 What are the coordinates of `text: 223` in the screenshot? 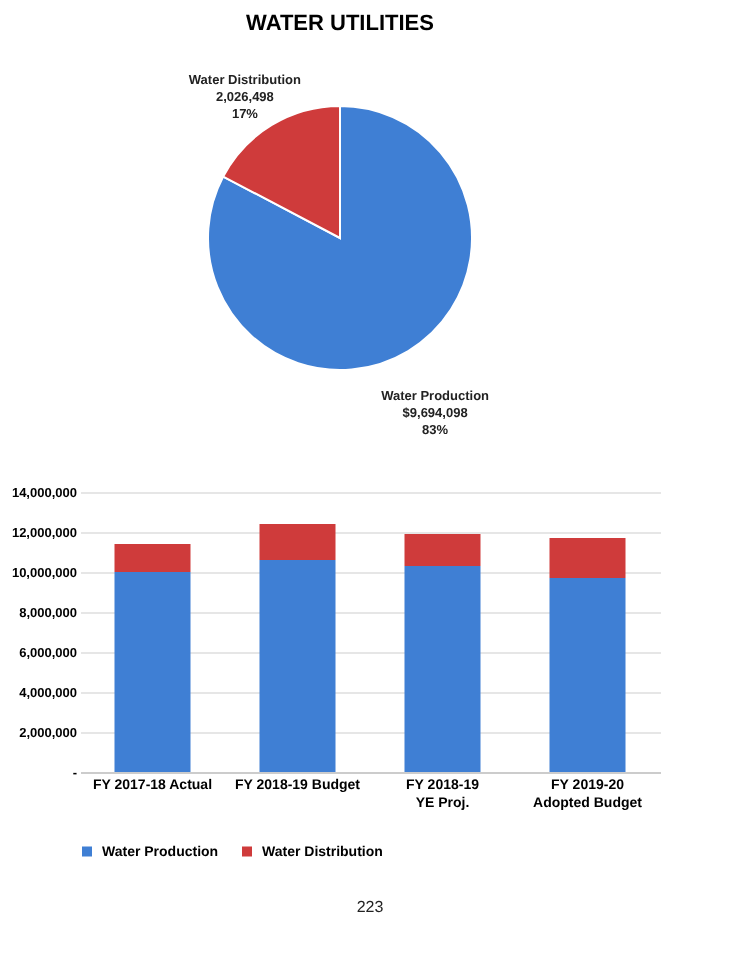 It's located at (370, 907).